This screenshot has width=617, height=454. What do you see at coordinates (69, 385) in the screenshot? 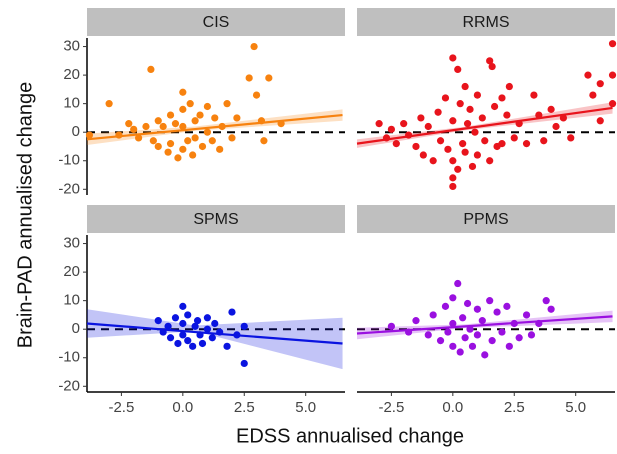
I see `y-tick-label: -20` at bounding box center [69, 385].